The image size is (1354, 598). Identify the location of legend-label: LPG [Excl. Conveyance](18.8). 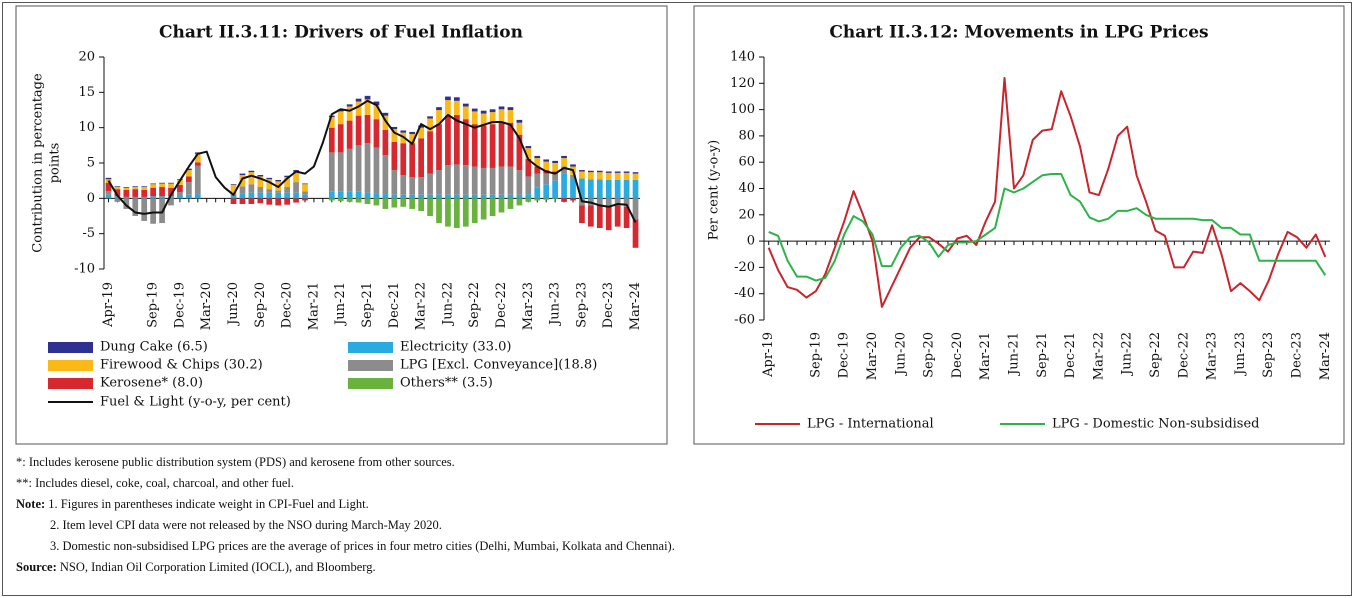
(498, 365).